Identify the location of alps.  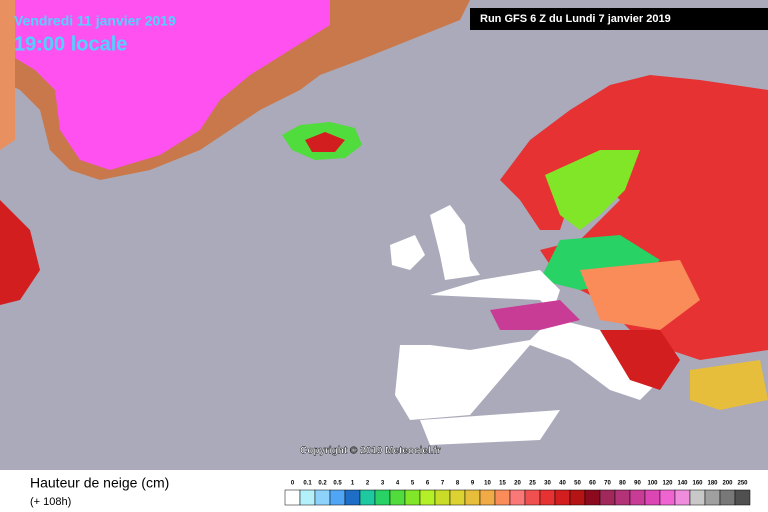
(535, 315).